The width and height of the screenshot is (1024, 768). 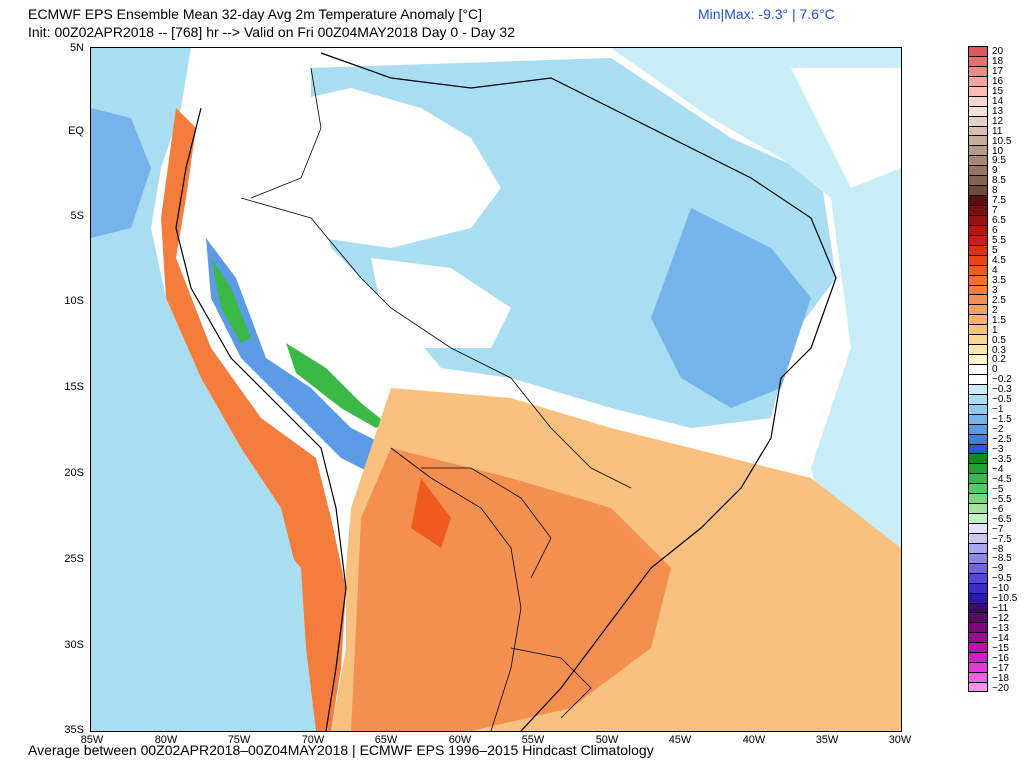 I want to click on colorbar-label: −2.5, so click(x=1002, y=440).